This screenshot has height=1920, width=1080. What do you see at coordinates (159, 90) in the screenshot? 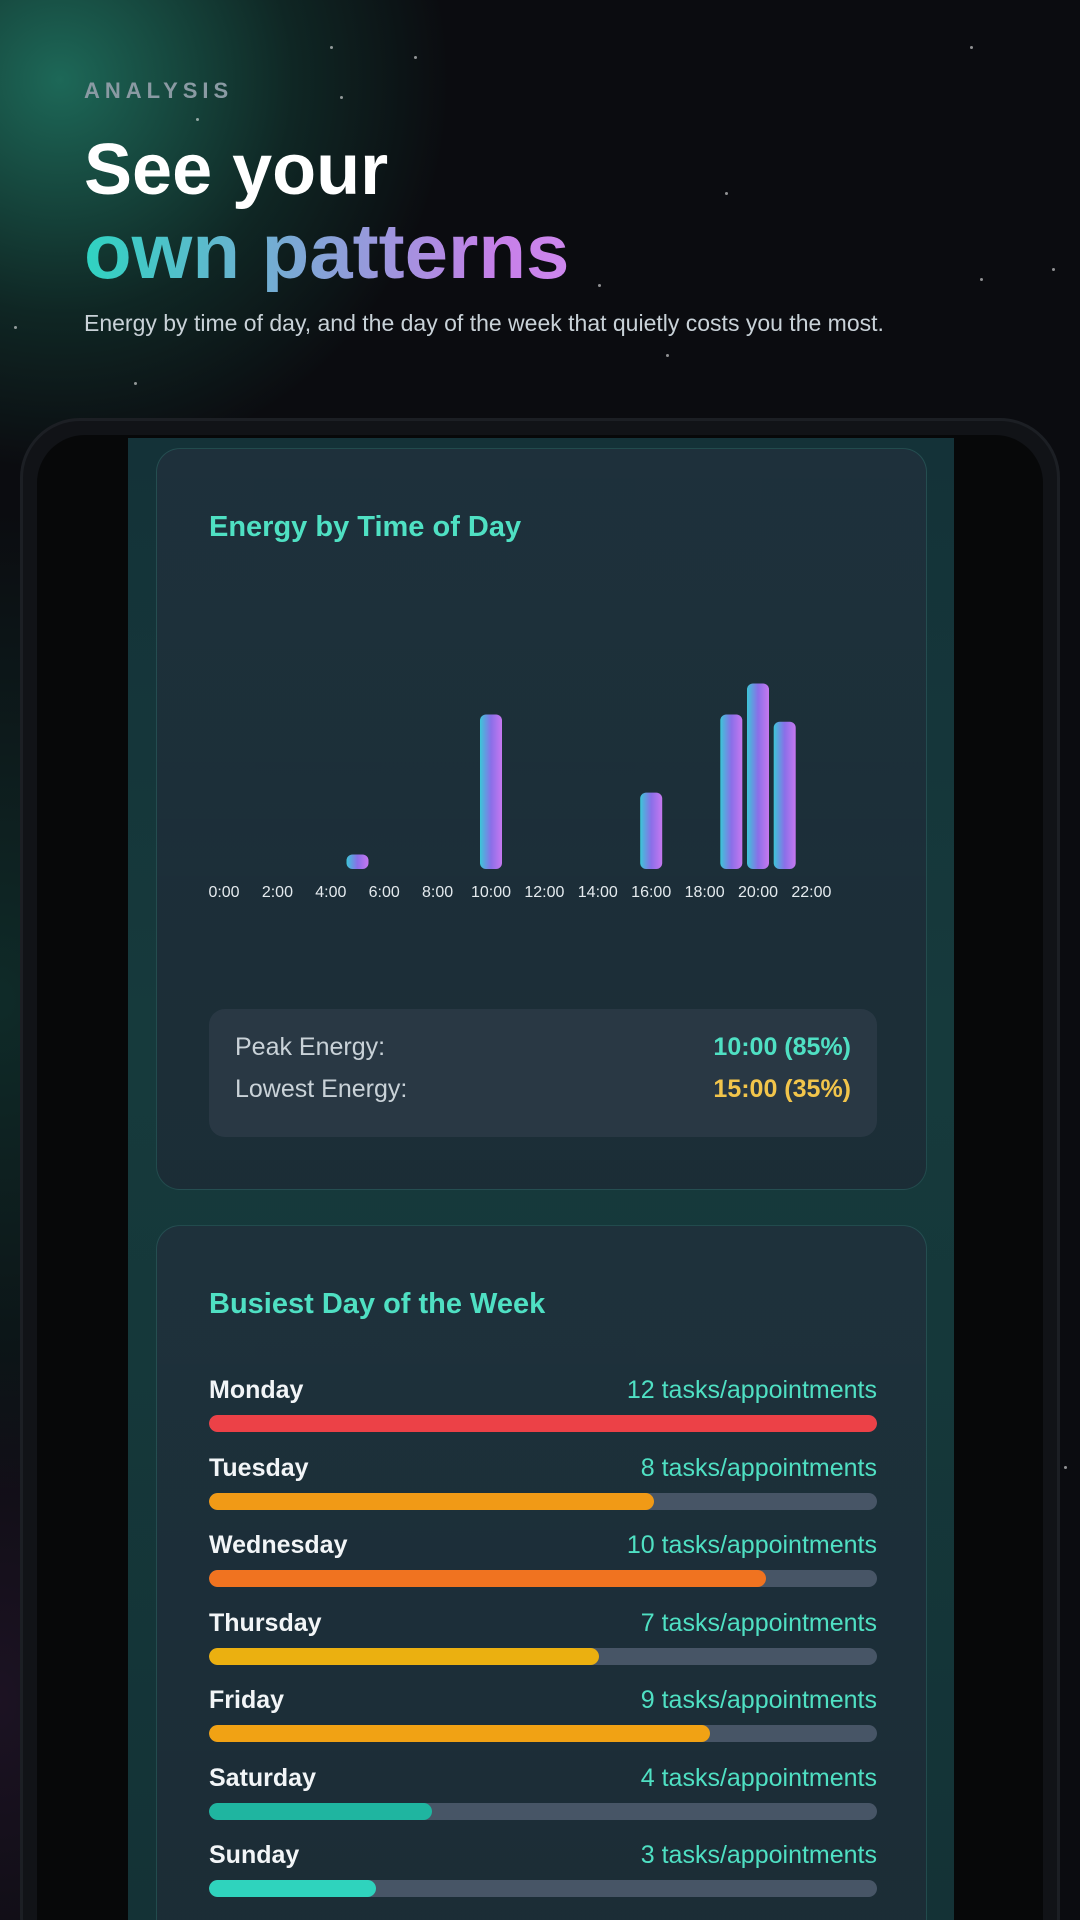
I see `eyebrow: ANALYSIS` at bounding box center [159, 90].